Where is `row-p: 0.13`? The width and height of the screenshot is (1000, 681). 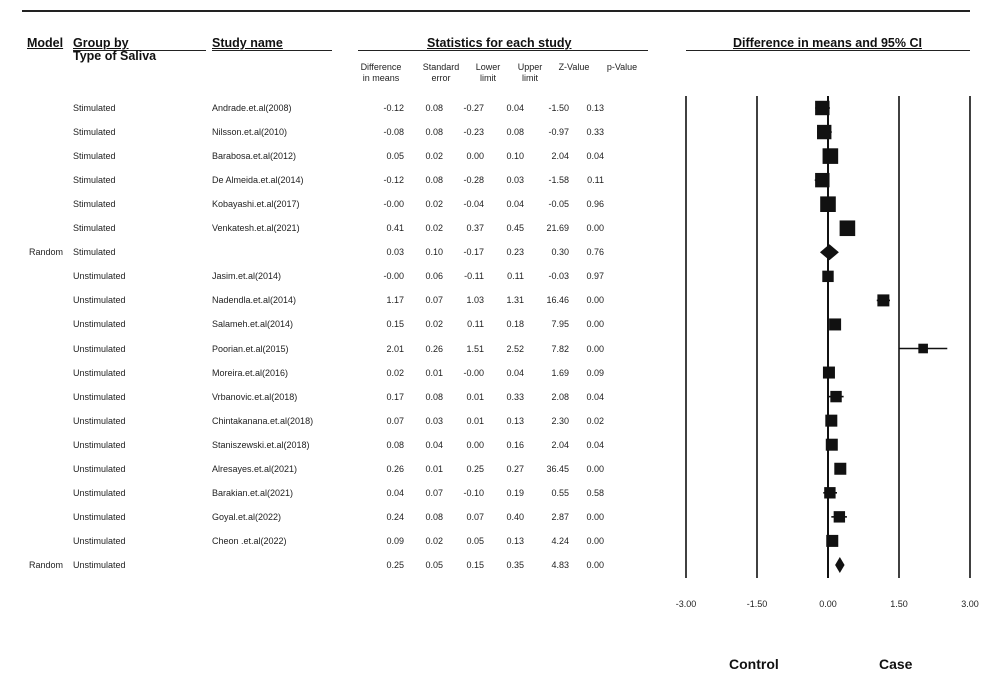 row-p: 0.13 is located at coordinates (595, 108).